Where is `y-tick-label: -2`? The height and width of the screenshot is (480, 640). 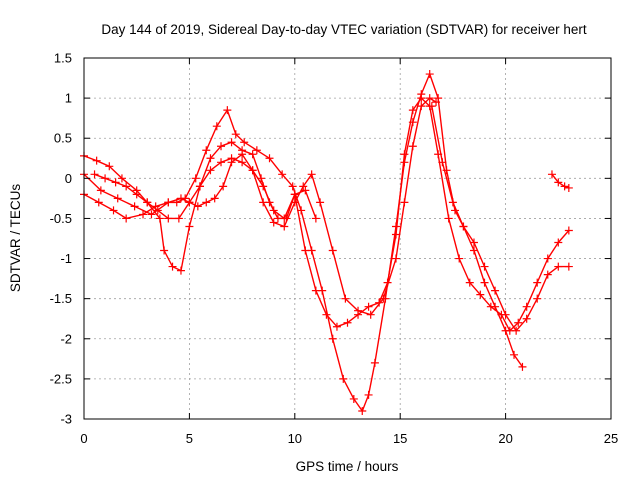 y-tick-label: -2 is located at coordinates (66, 338).